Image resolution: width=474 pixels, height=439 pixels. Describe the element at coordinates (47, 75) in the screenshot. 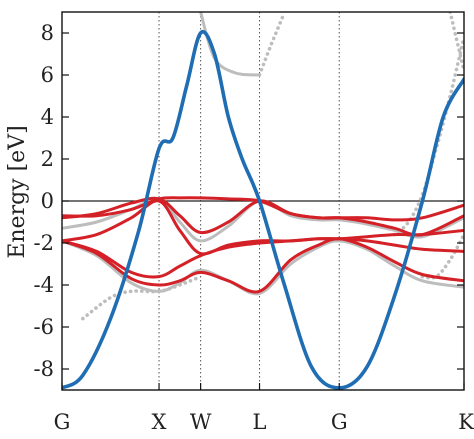

I see `y-tick-label: 6` at that location.